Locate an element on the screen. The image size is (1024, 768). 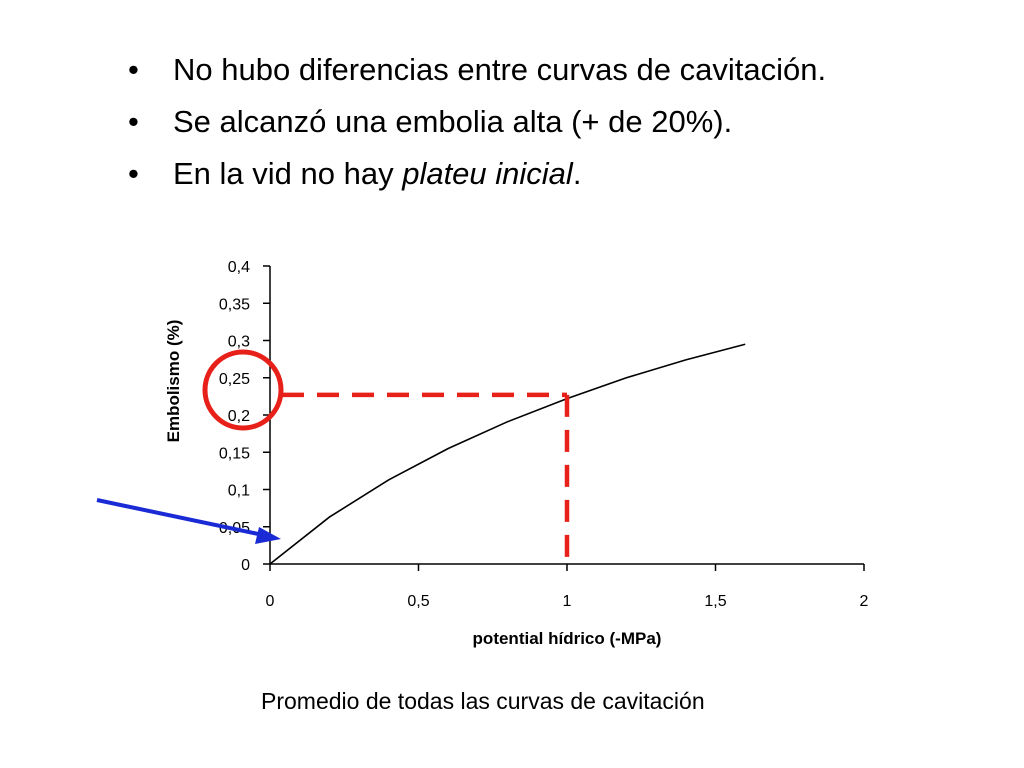
bullet-text-3-prefix: En la vid no hay is located at coordinates (288, 173).